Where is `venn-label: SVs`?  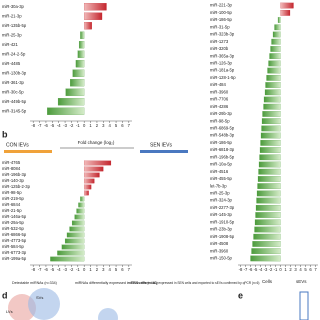 venn-label: SVs is located at coordinates (39, 297).